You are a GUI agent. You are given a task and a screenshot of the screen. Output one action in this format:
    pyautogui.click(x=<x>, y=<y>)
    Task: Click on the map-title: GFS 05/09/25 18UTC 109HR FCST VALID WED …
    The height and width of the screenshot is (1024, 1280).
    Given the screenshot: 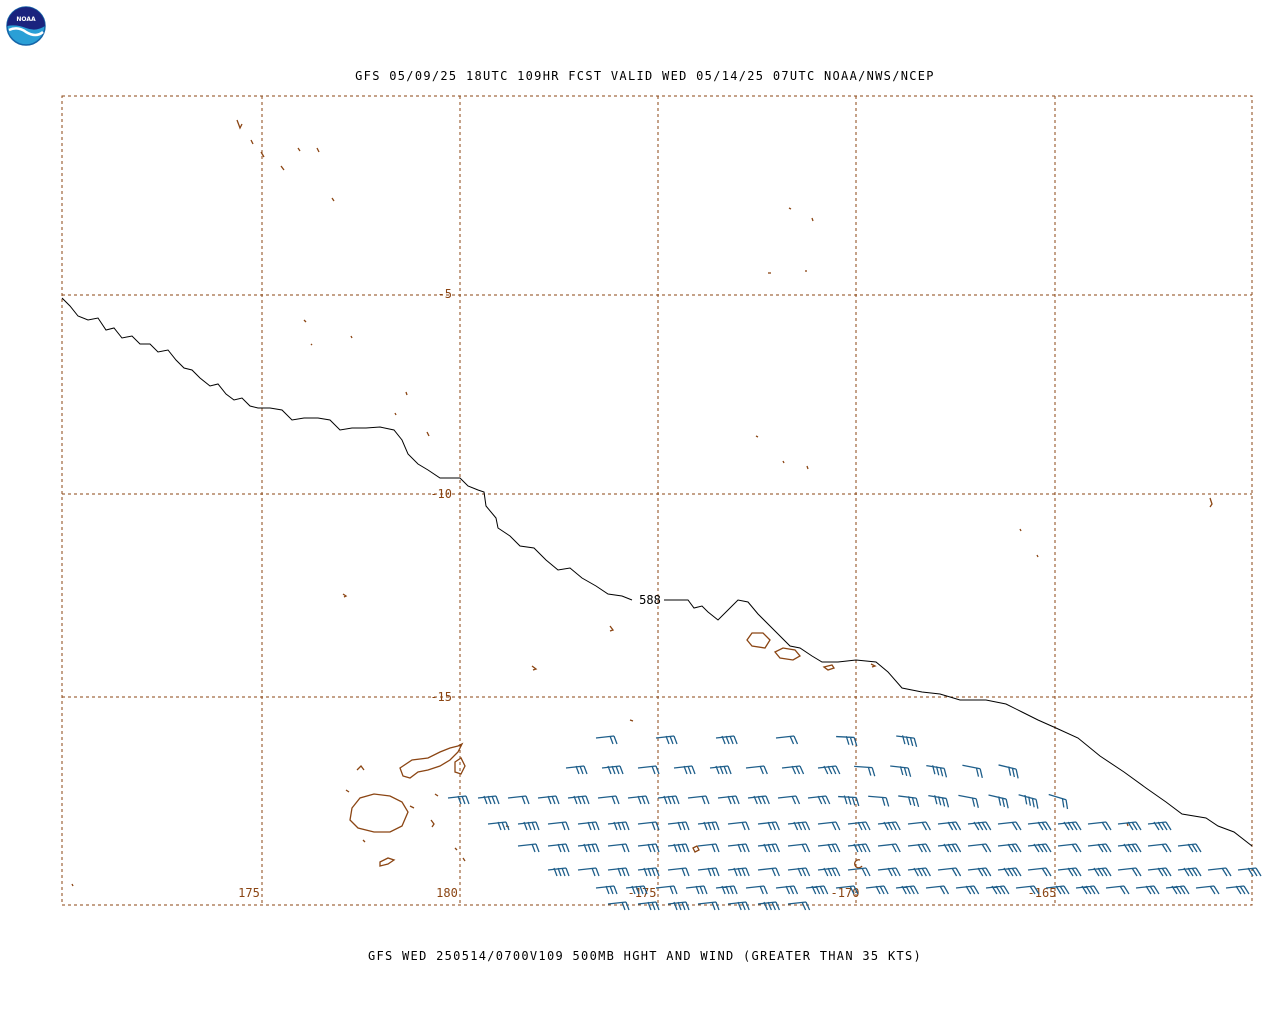 What is the action you would take?
    pyautogui.click(x=645, y=76)
    